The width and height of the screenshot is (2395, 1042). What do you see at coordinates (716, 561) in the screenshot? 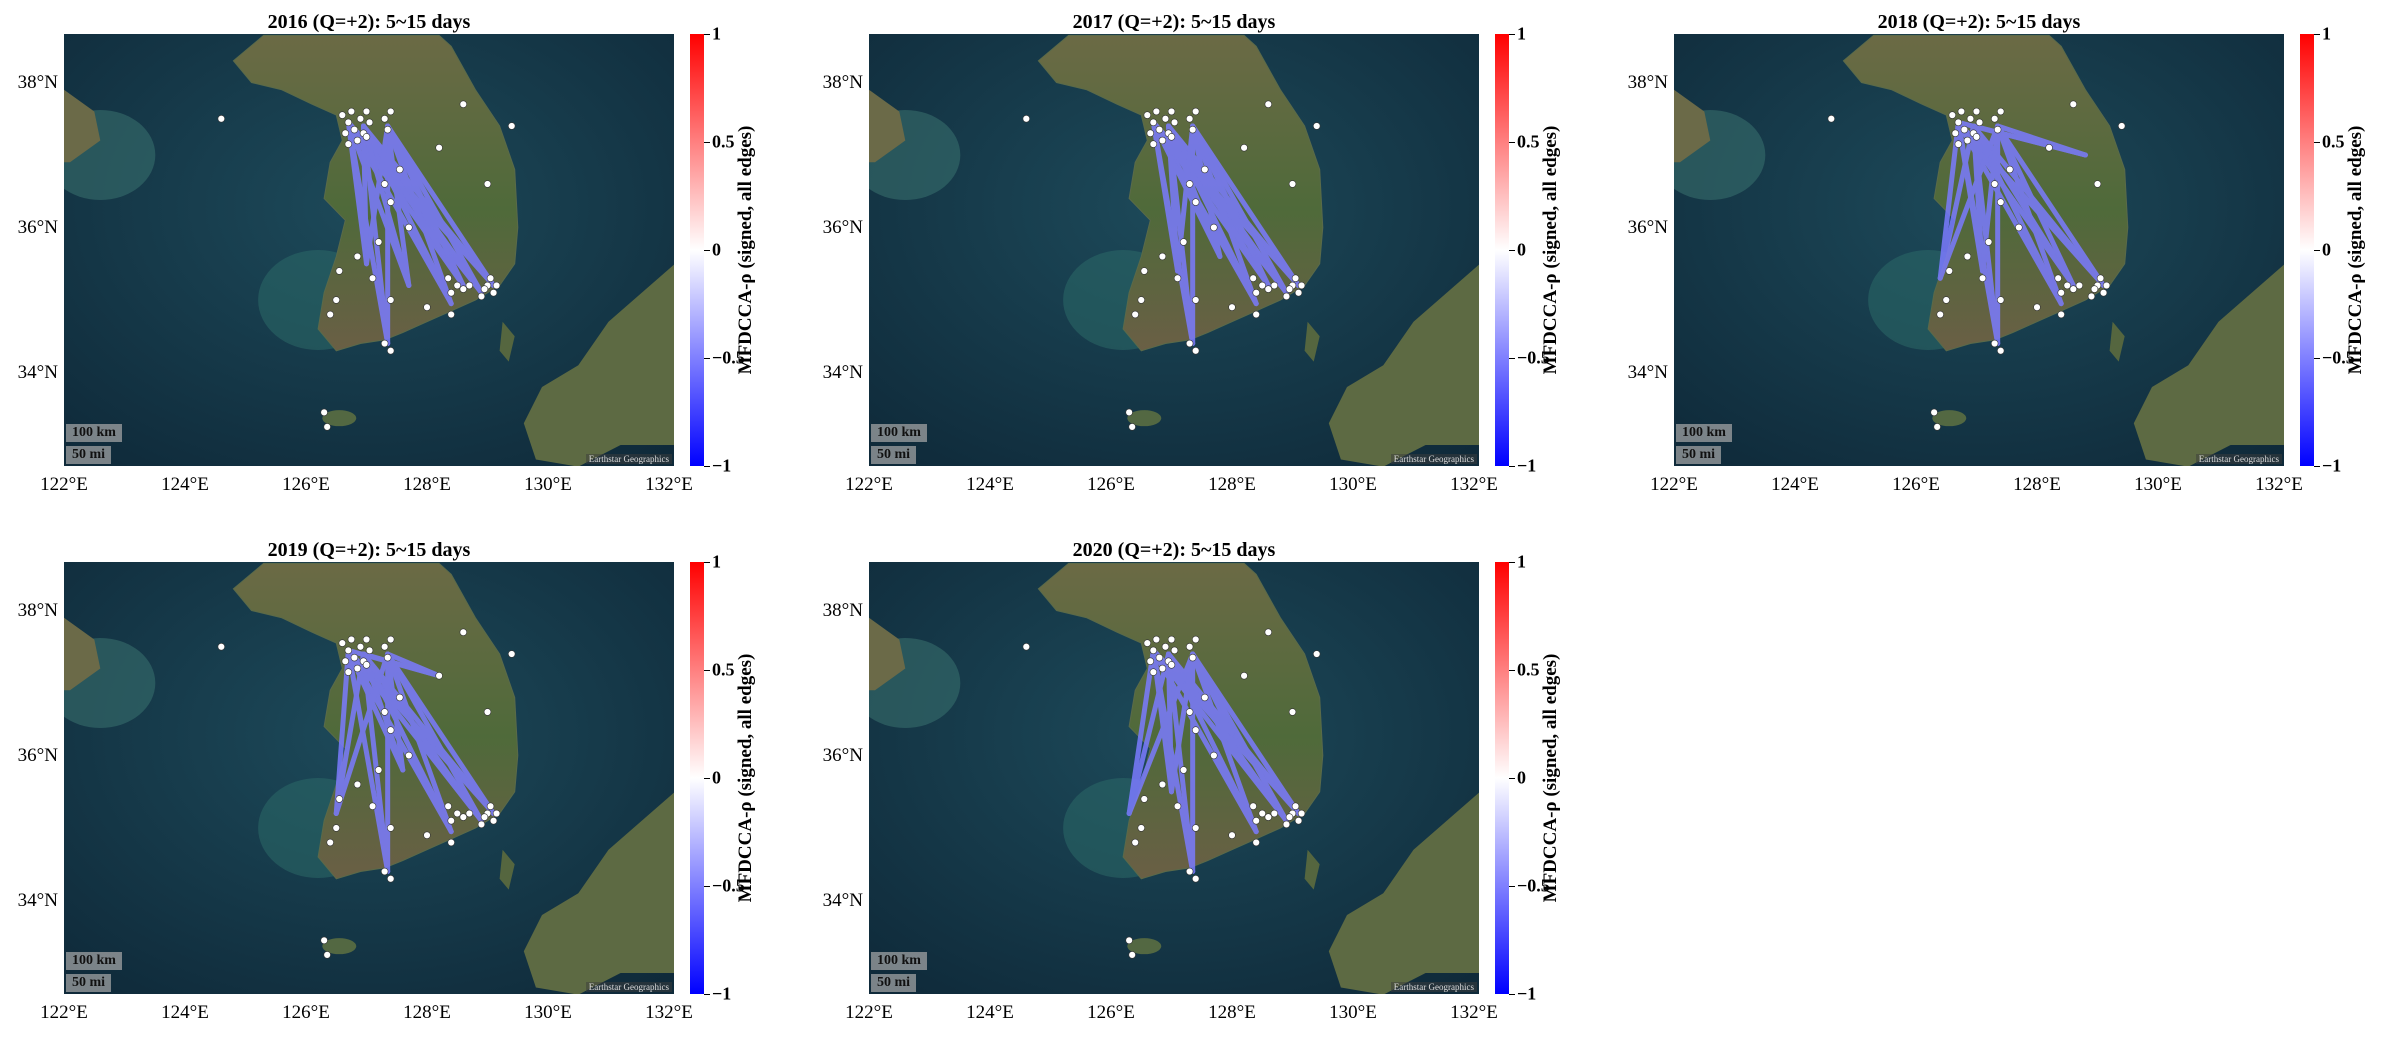
I see `colorbar-tick-label: 1` at bounding box center [716, 561].